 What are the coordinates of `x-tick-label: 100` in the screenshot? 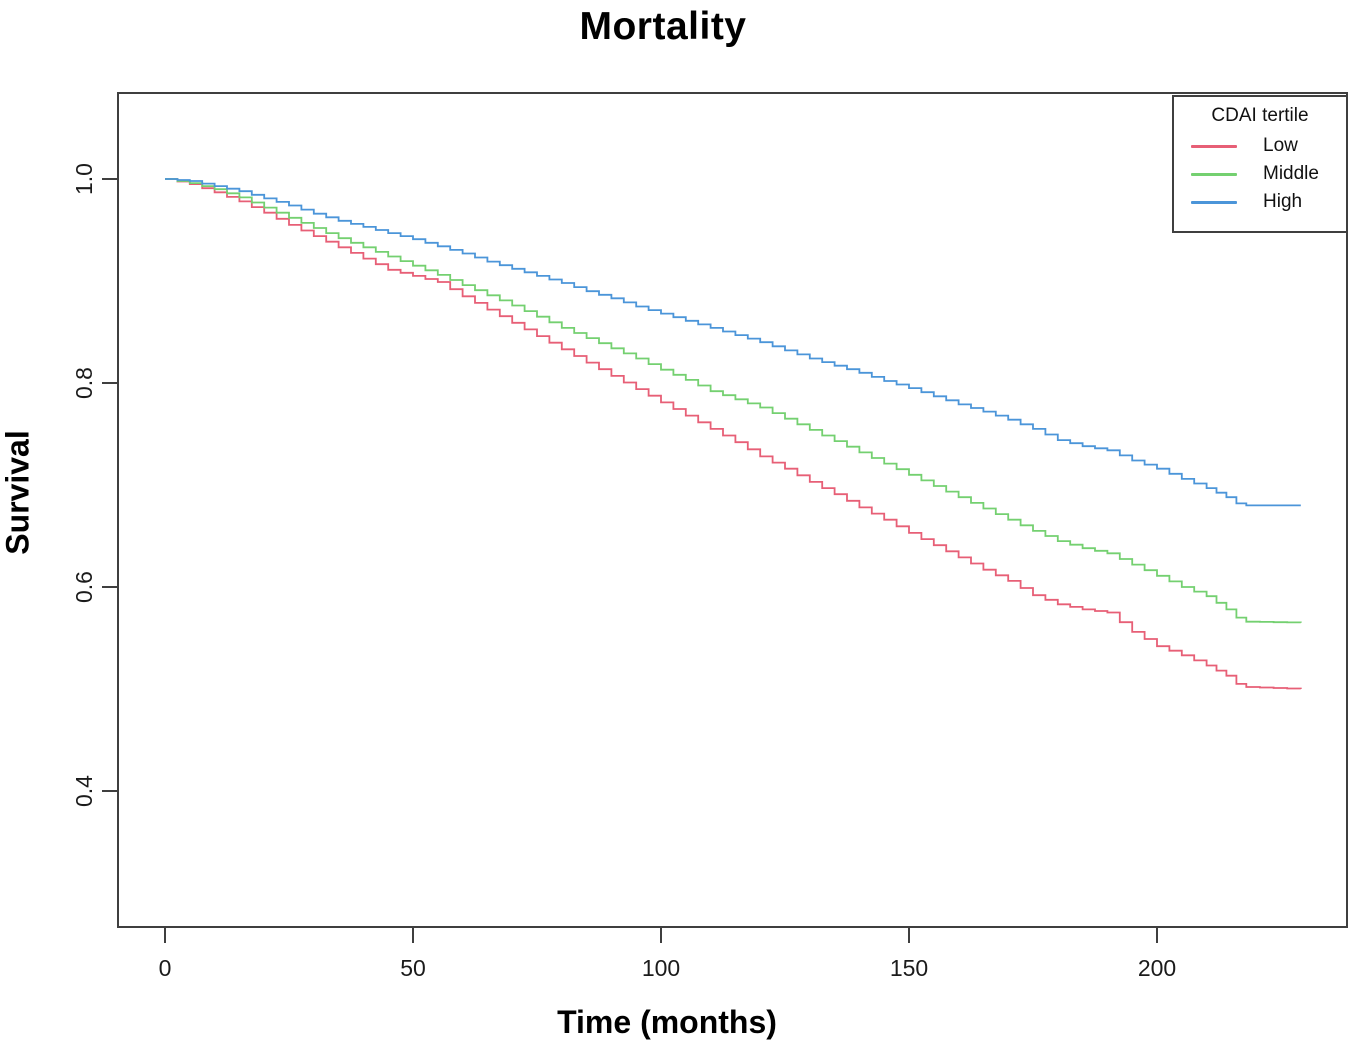 It's located at (661, 968).